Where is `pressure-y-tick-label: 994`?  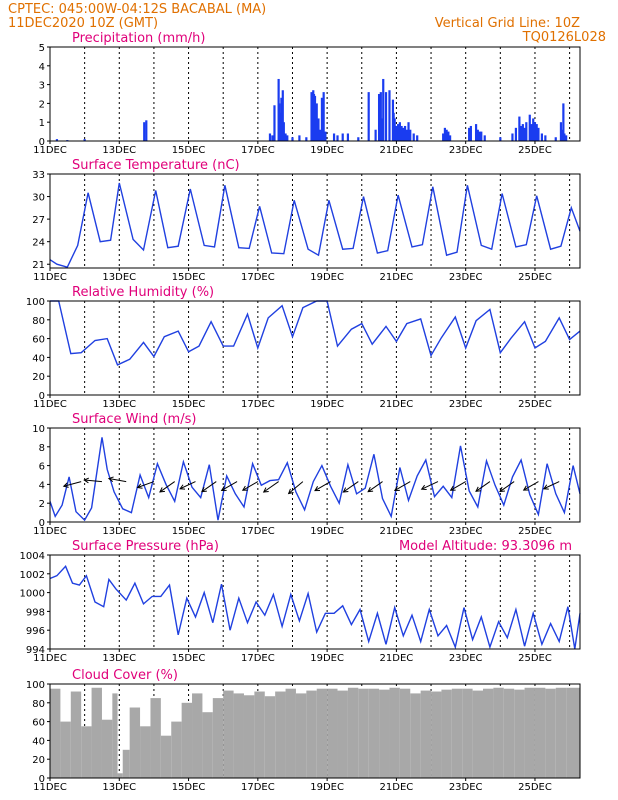
pressure-y-tick-label: 994 is located at coordinates (35, 650).